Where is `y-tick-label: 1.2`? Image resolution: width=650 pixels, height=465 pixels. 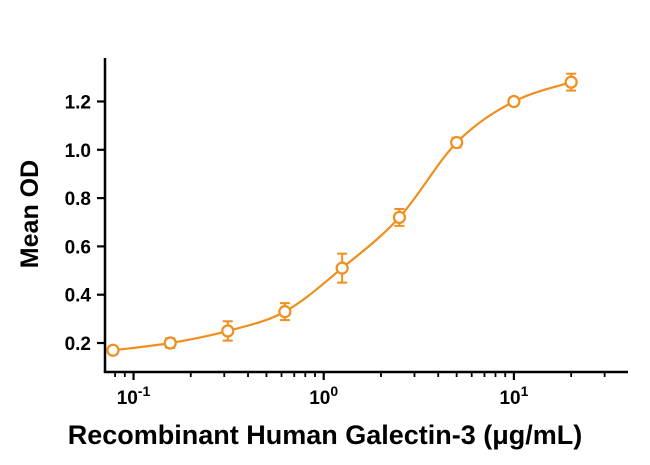
y-tick-label: 1.2 is located at coordinates (78, 102).